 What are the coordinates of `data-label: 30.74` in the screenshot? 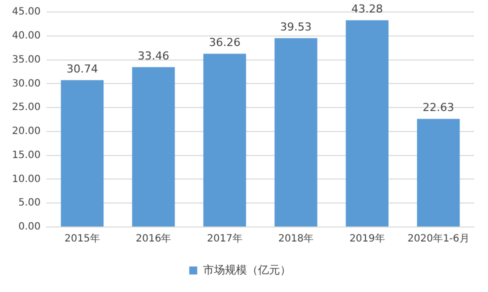 It's located at (82, 69).